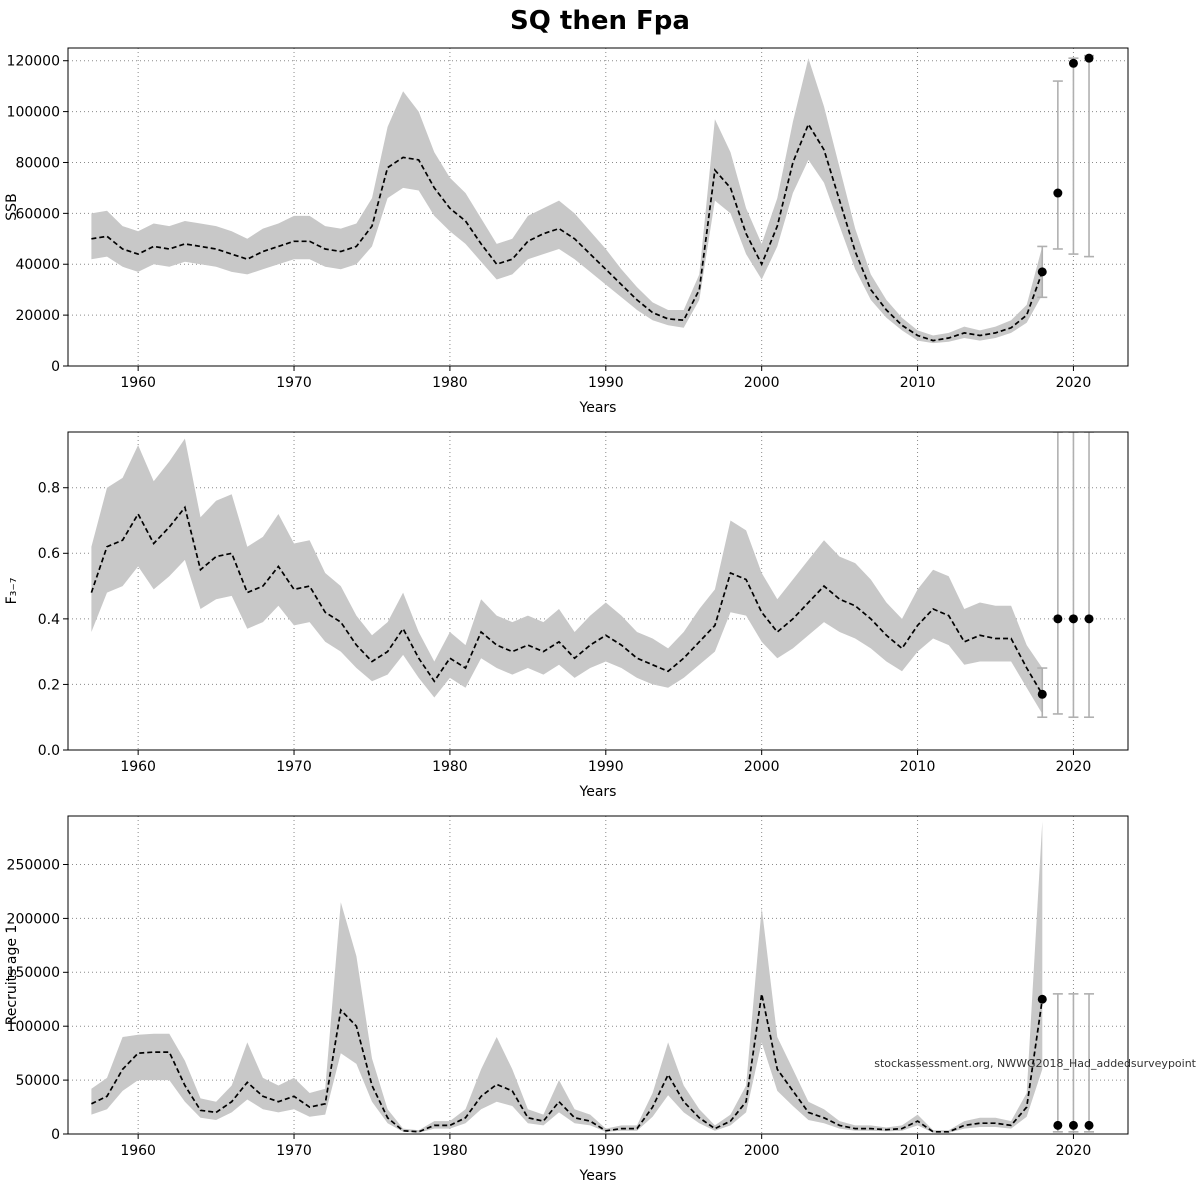  I want to click on svg-text: 20000, so click(37, 316).